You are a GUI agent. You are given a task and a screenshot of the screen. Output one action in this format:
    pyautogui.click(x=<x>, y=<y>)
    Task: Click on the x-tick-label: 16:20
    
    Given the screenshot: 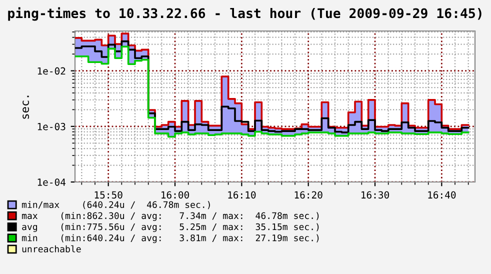 What is the action you would take?
    pyautogui.click(x=308, y=195)
    